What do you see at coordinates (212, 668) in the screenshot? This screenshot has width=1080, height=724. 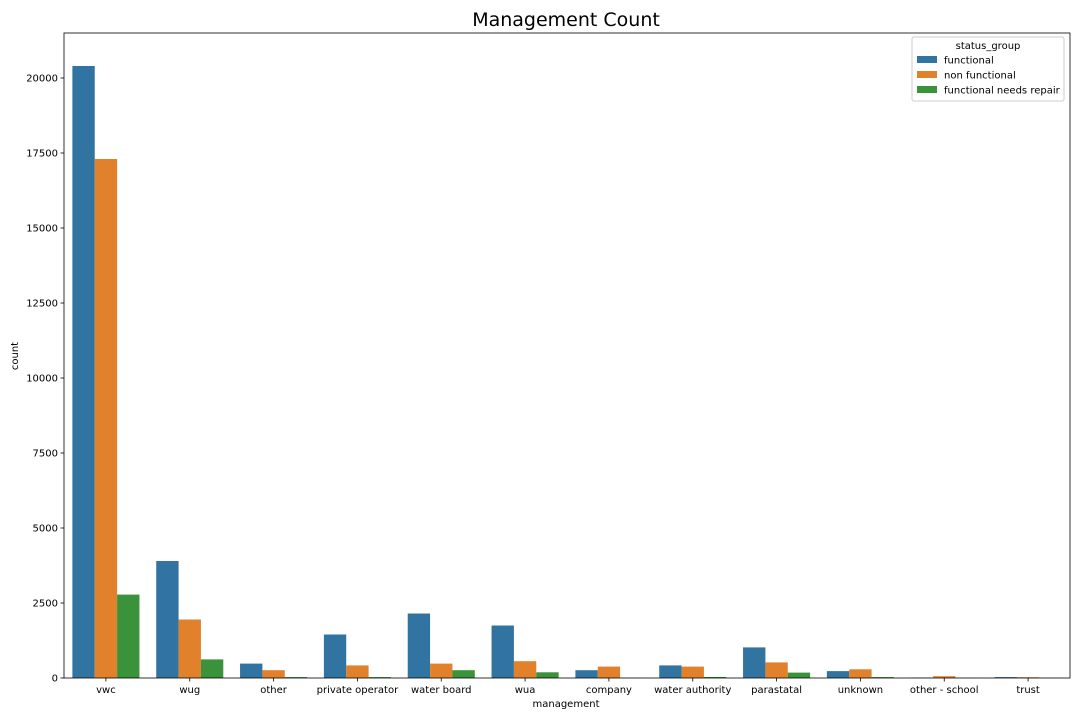 I see `bar-wug-functional-needs-repair` at bounding box center [212, 668].